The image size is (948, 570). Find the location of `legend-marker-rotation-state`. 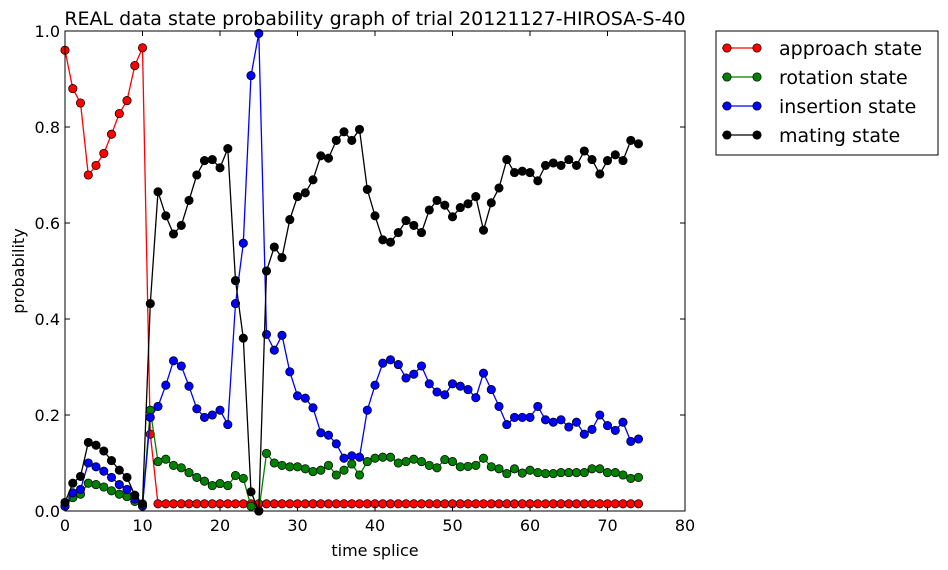

legend-marker-rotation-state is located at coordinates (727, 77).